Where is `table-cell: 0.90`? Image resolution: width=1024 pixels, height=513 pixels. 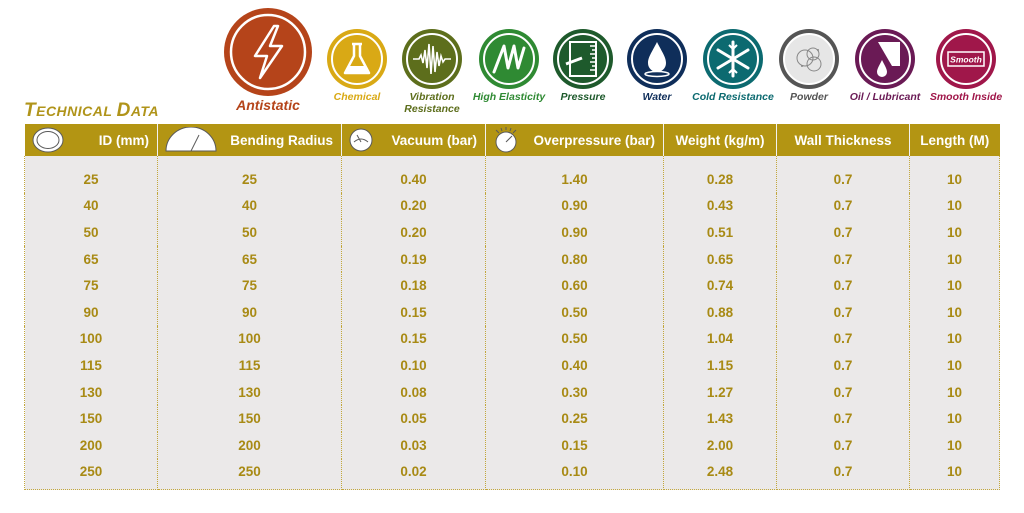
table-cell: 0.90 is located at coordinates (574, 232).